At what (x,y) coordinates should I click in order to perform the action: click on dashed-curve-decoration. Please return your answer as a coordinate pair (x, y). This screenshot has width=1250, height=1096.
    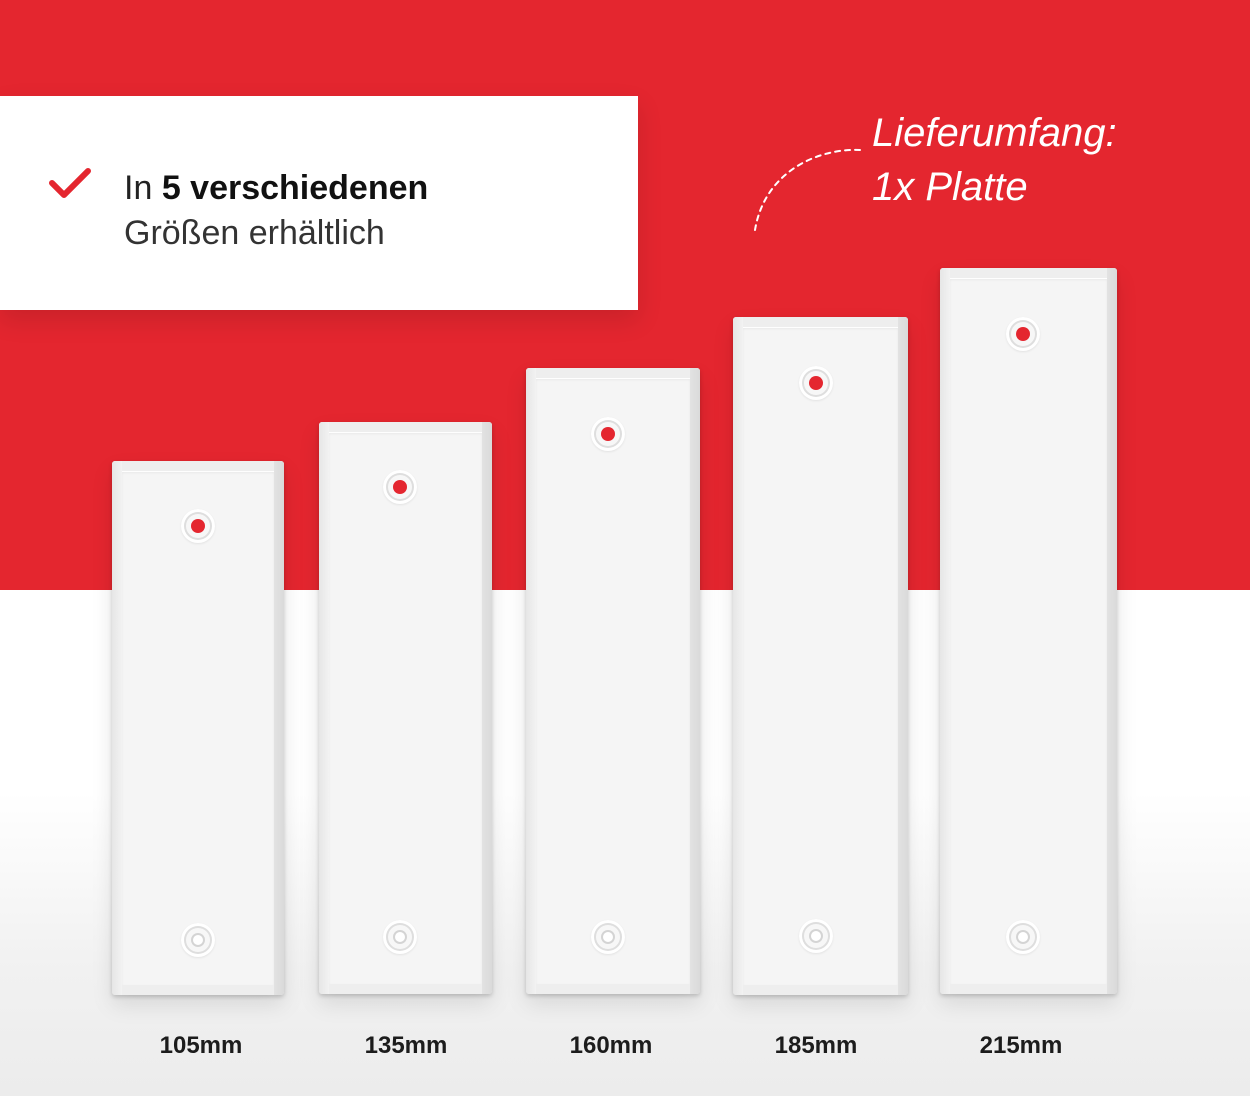
    Looking at the image, I should click on (807, 189).